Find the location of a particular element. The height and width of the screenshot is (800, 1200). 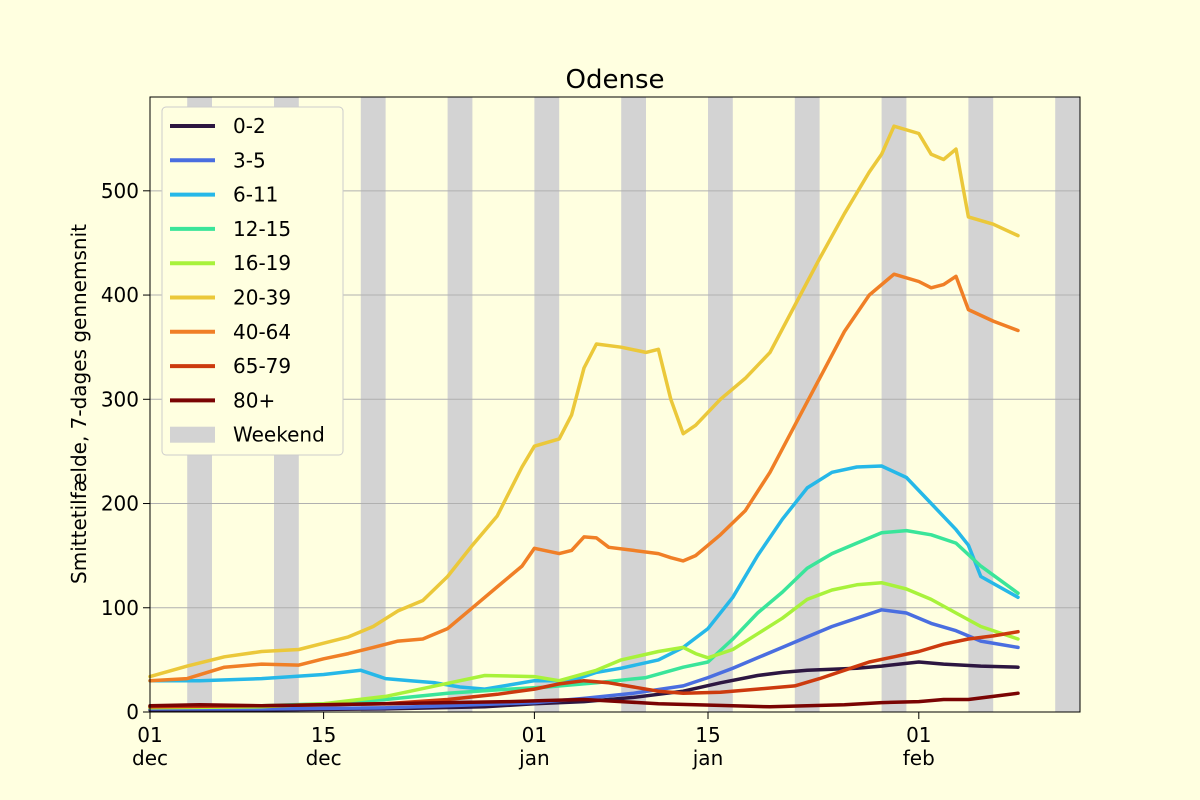

y-tick-label: 500 is located at coordinates (120, 191).